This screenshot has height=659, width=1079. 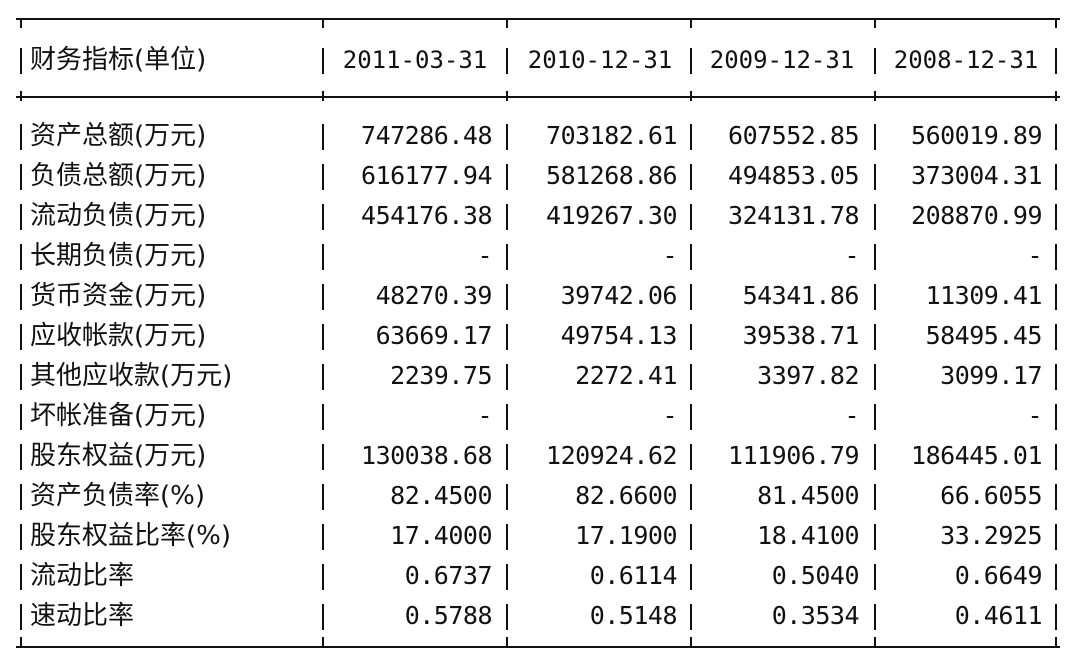 I want to click on row-value: 39742.06, so click(x=619, y=295).